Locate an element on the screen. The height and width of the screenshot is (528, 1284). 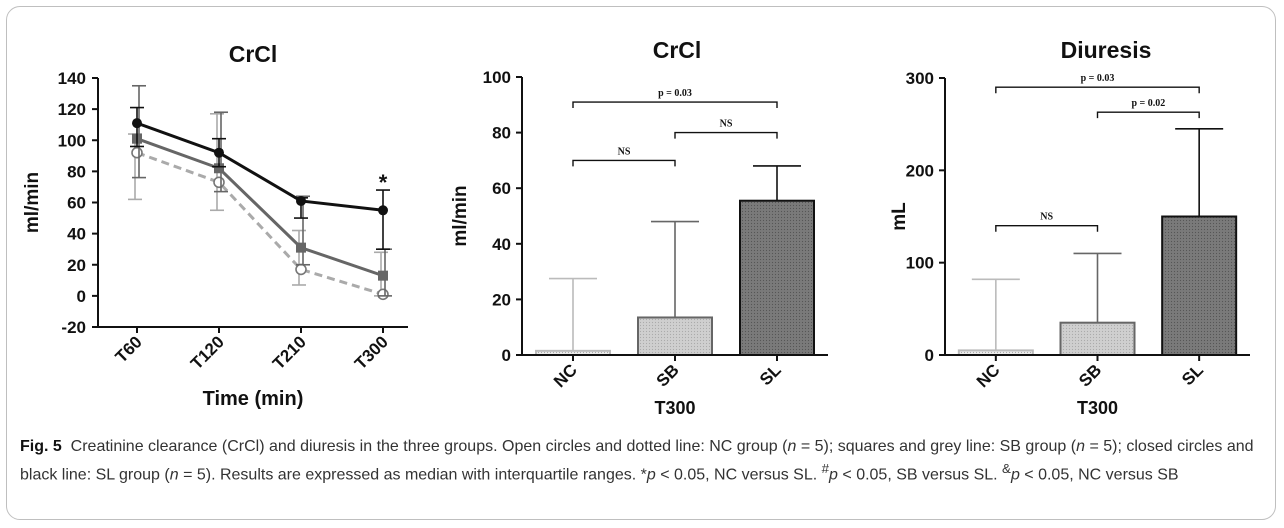
series-square is located at coordinates (262, 190).